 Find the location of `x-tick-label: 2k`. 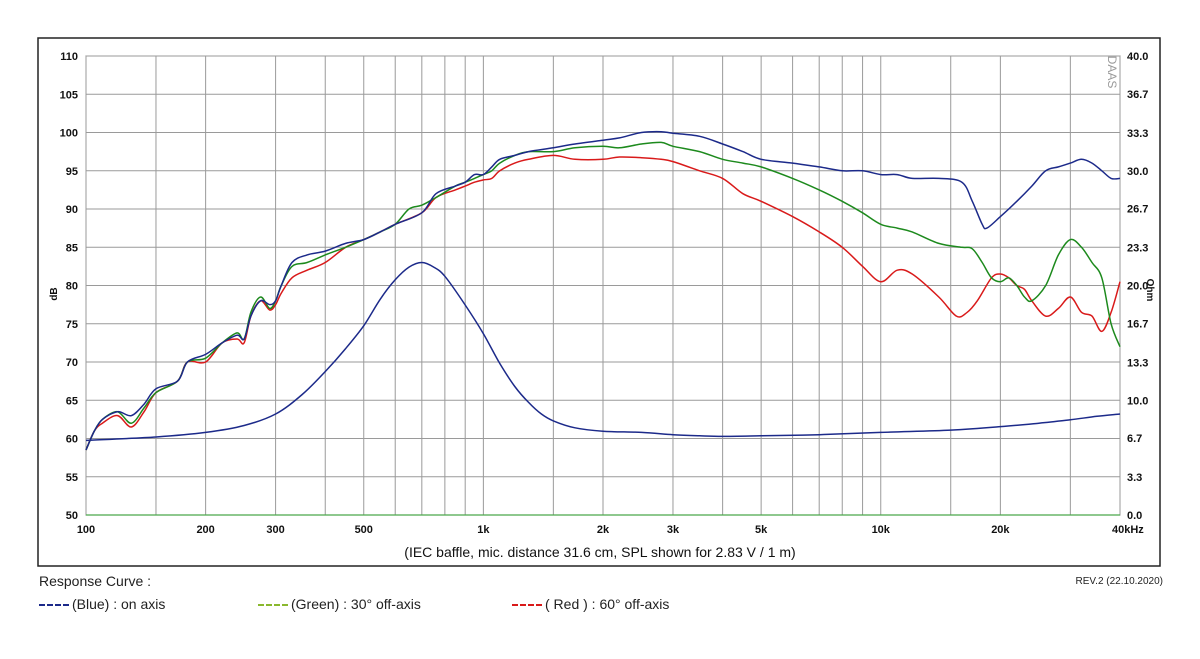

x-tick-label: 2k is located at coordinates (603, 530).